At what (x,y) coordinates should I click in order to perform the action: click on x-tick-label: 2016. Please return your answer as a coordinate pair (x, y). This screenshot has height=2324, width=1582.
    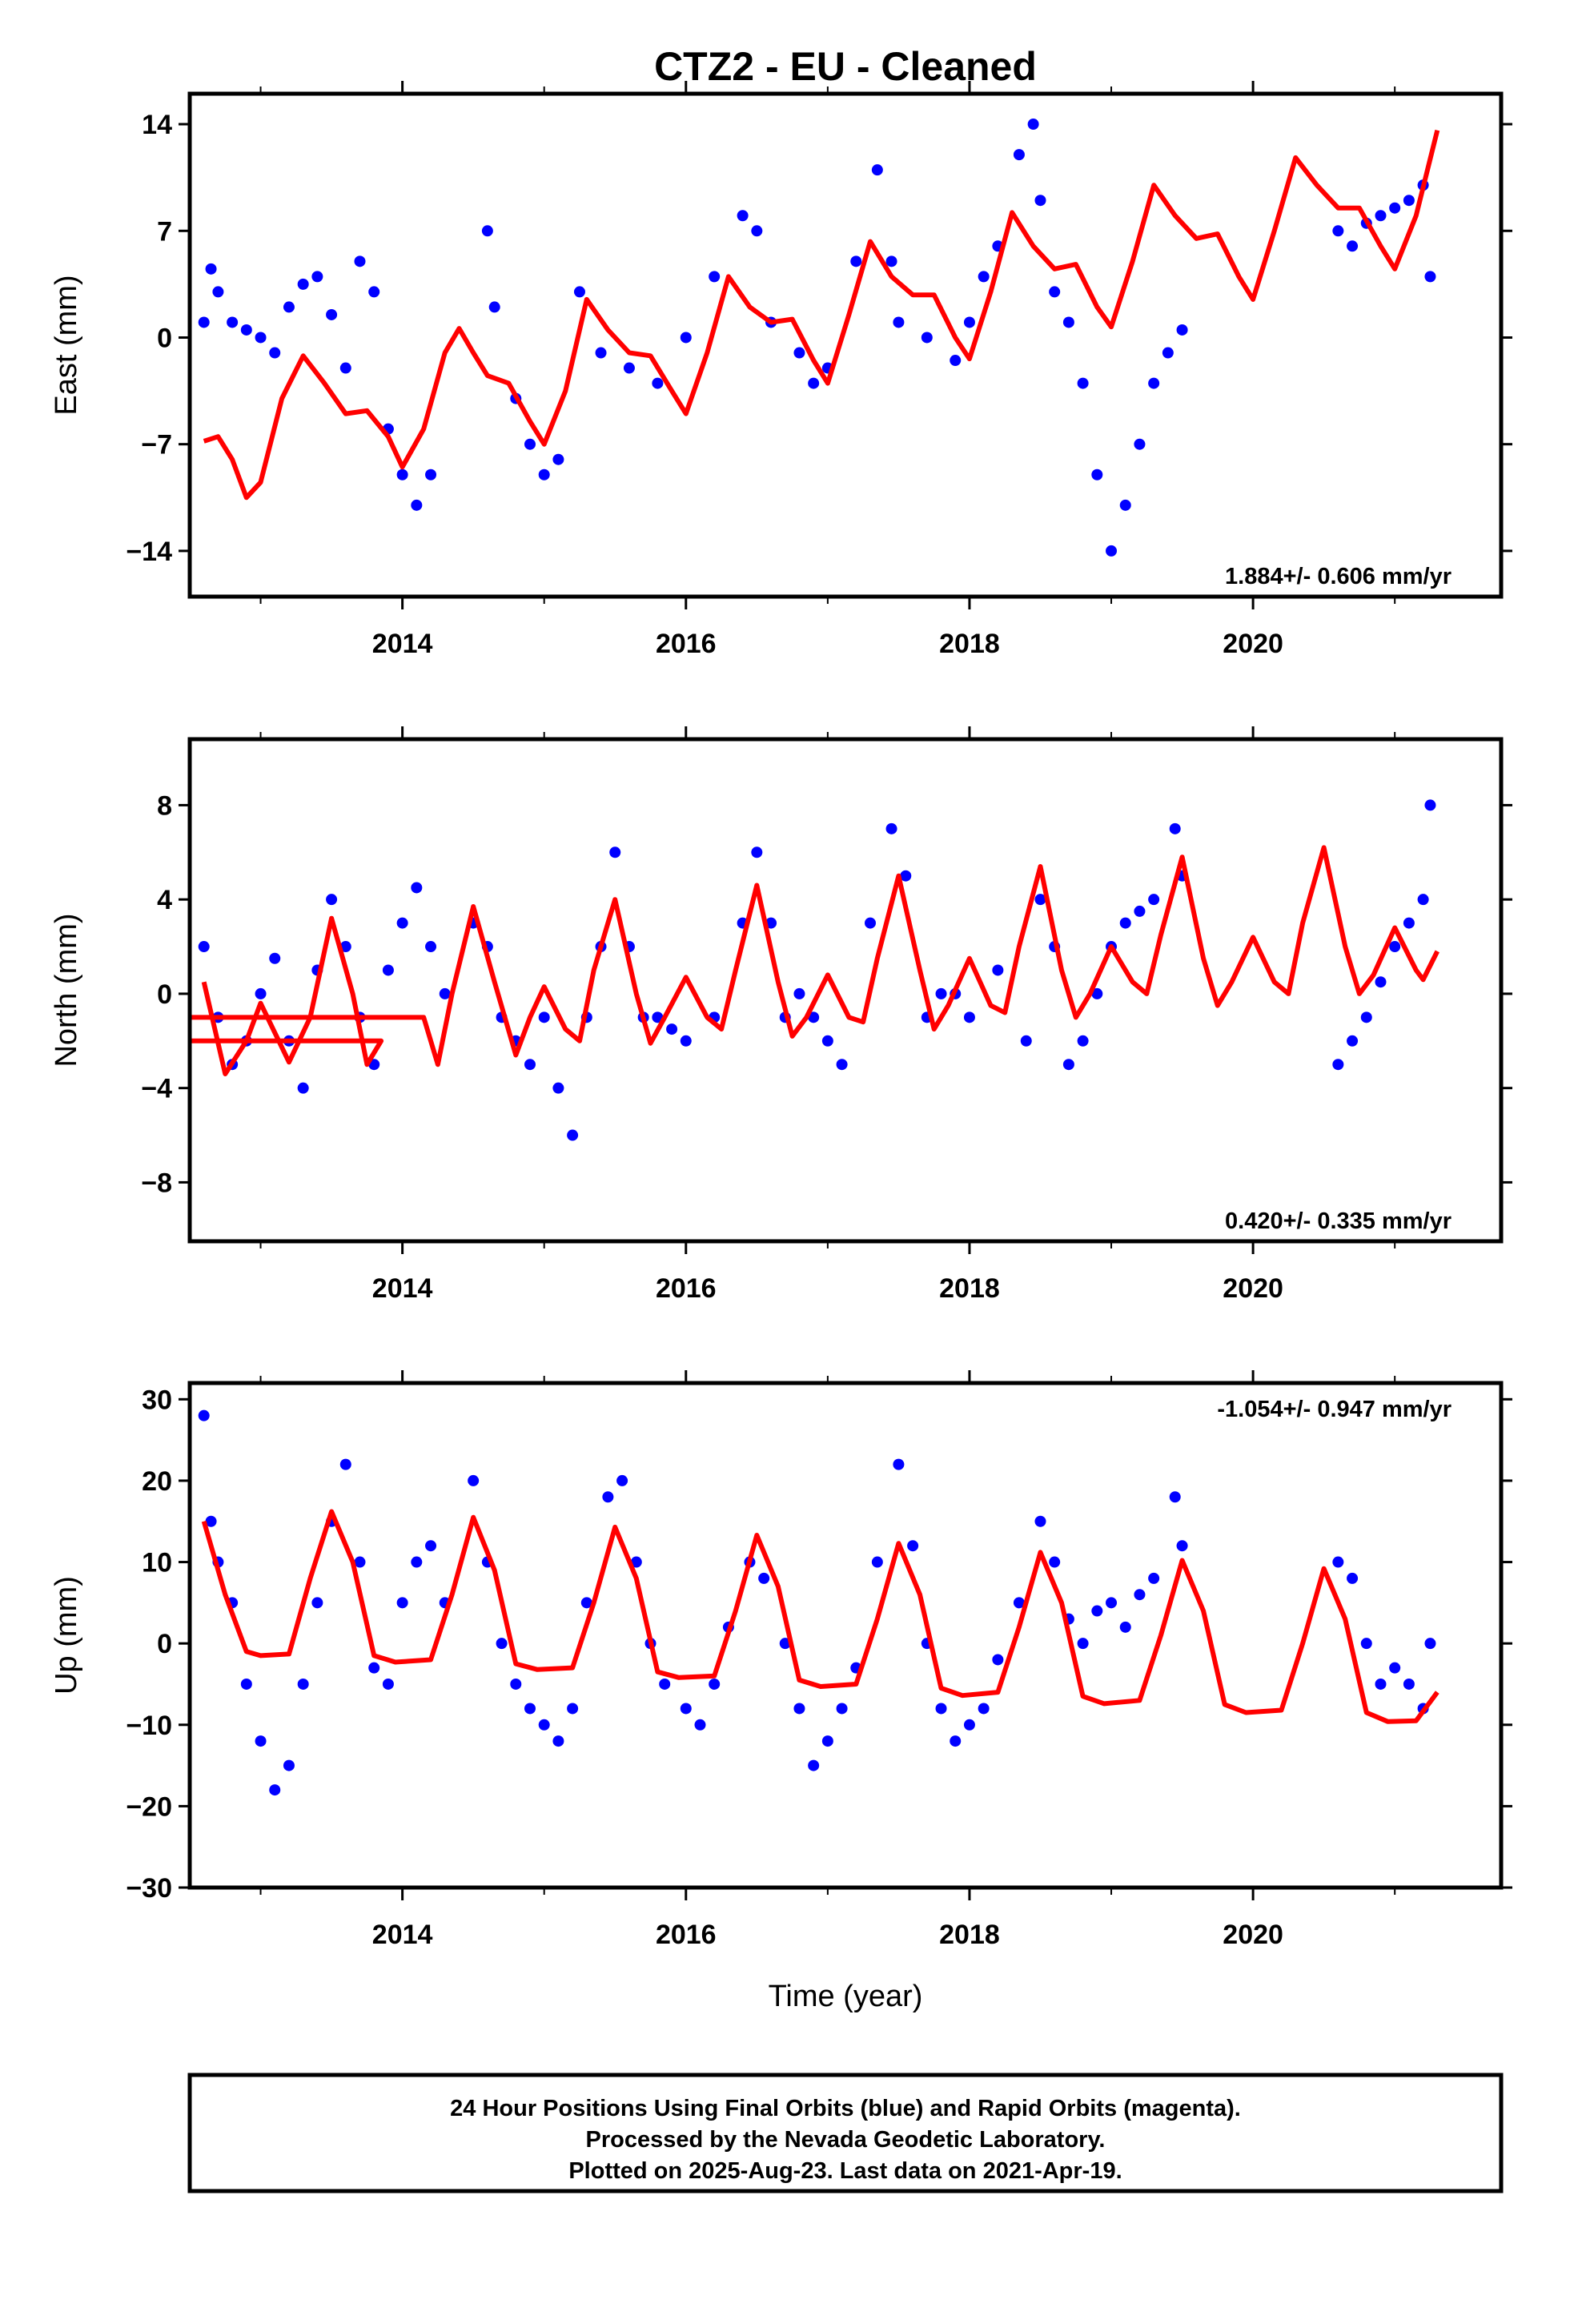
    Looking at the image, I should click on (686, 644).